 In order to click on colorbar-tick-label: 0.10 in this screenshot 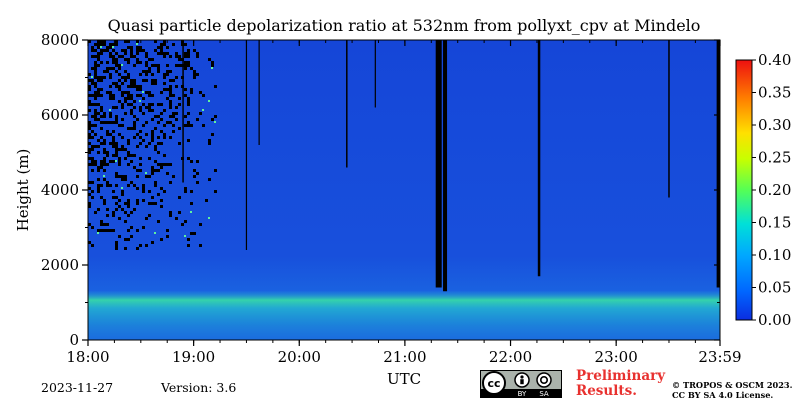, I will do `click(774, 255)`.